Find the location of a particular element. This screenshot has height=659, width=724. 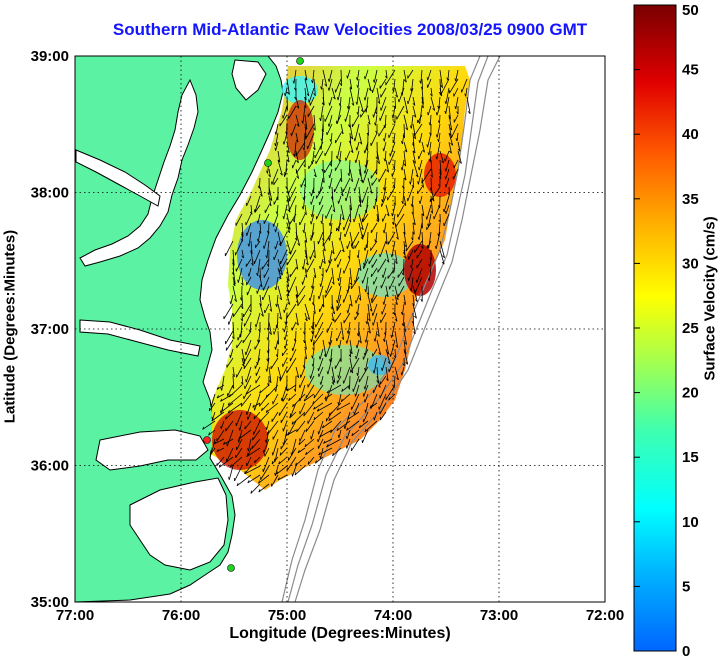

x-tick-label: 76:00 is located at coordinates (181, 615).